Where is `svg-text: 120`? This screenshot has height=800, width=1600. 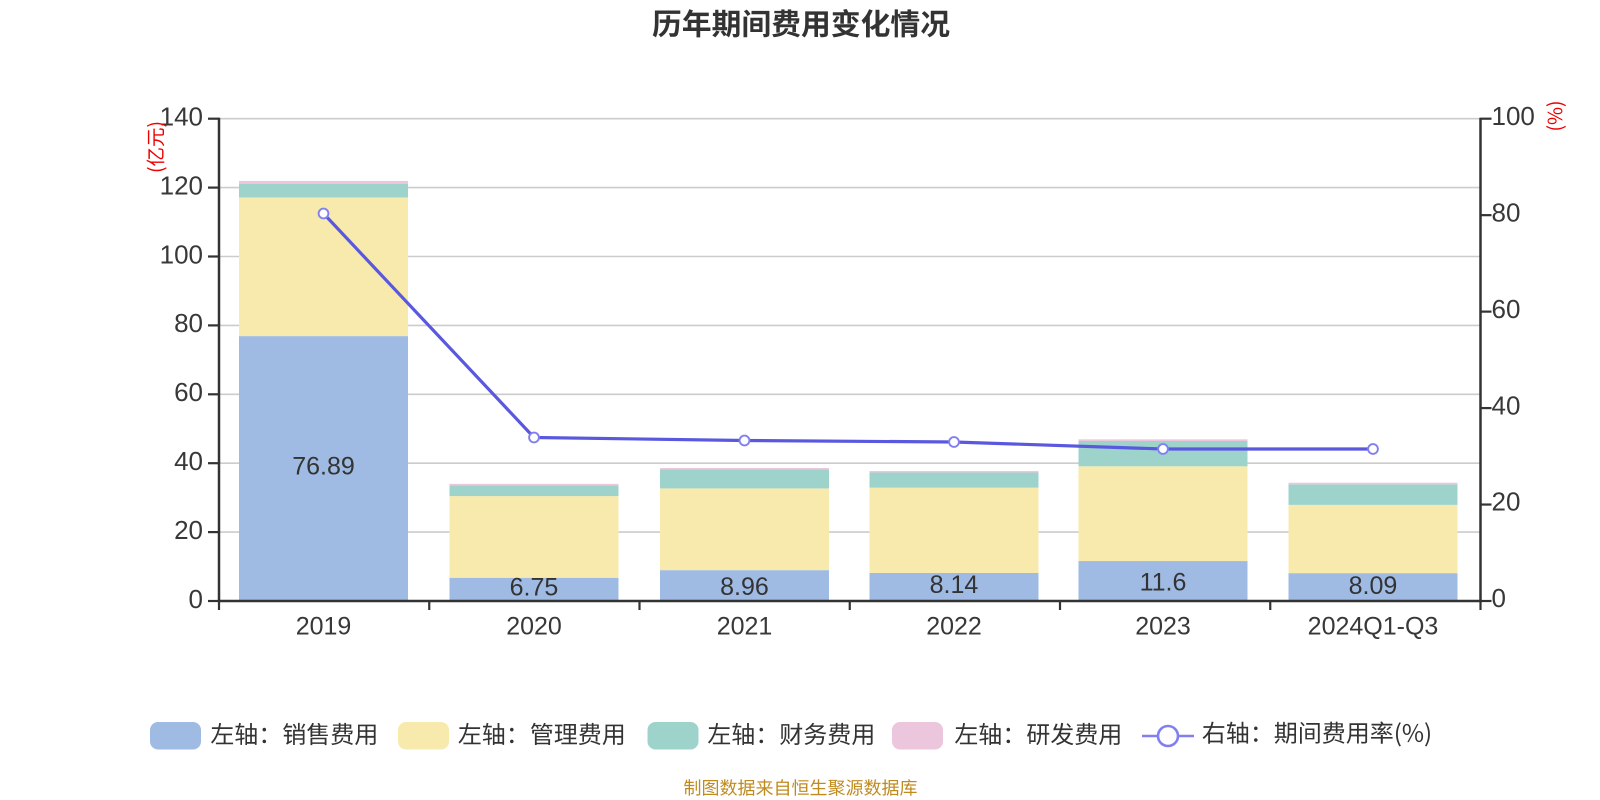
svg-text: 120 is located at coordinates (181, 185).